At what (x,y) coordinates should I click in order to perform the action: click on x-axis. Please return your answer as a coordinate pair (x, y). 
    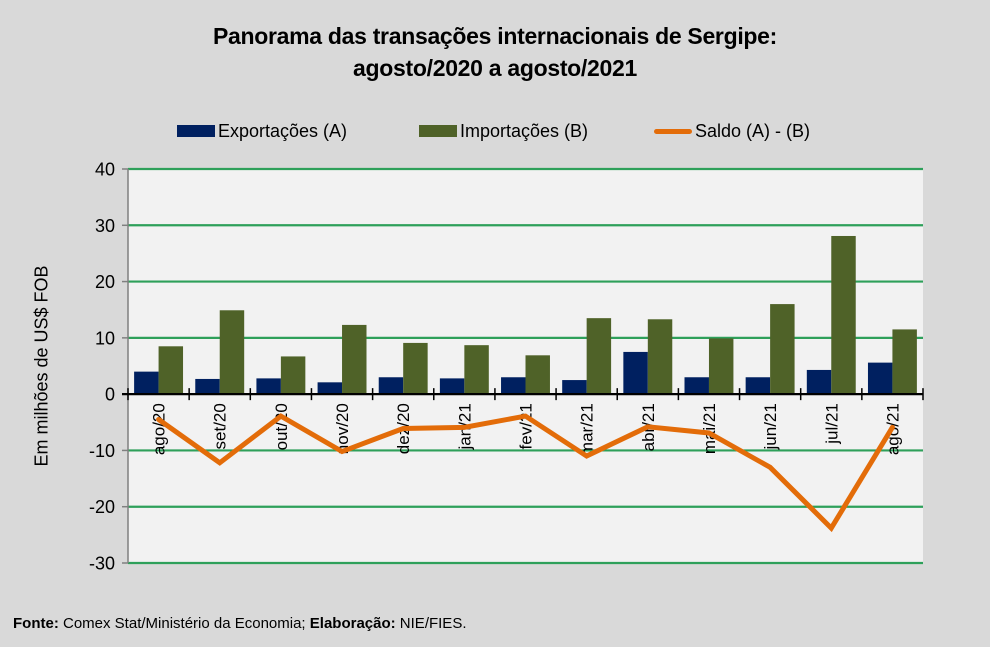
    Looking at the image, I should click on (523, 394).